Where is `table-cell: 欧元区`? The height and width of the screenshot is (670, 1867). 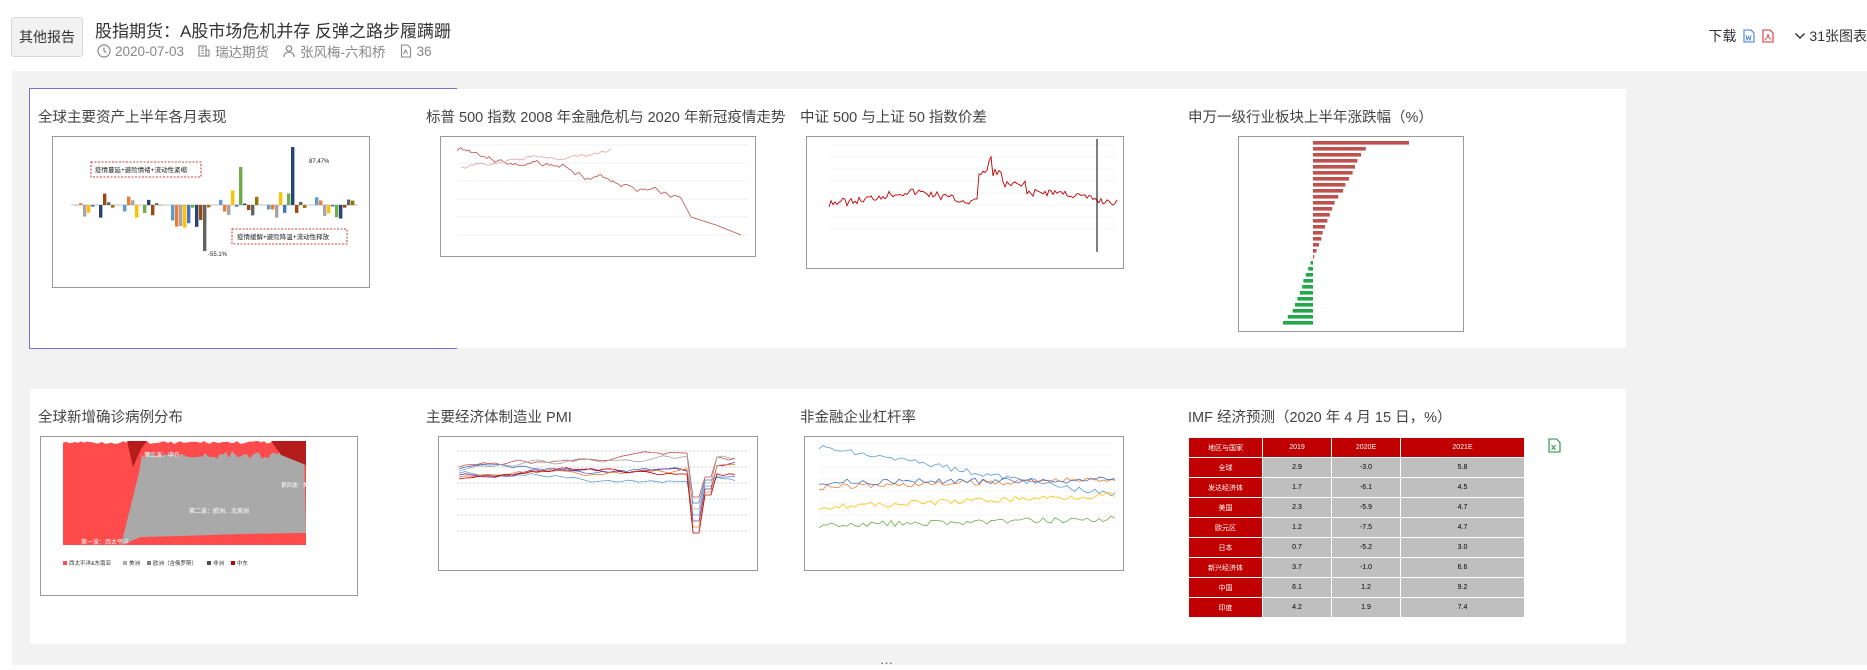
table-cell: 欧元区 is located at coordinates (1226, 528).